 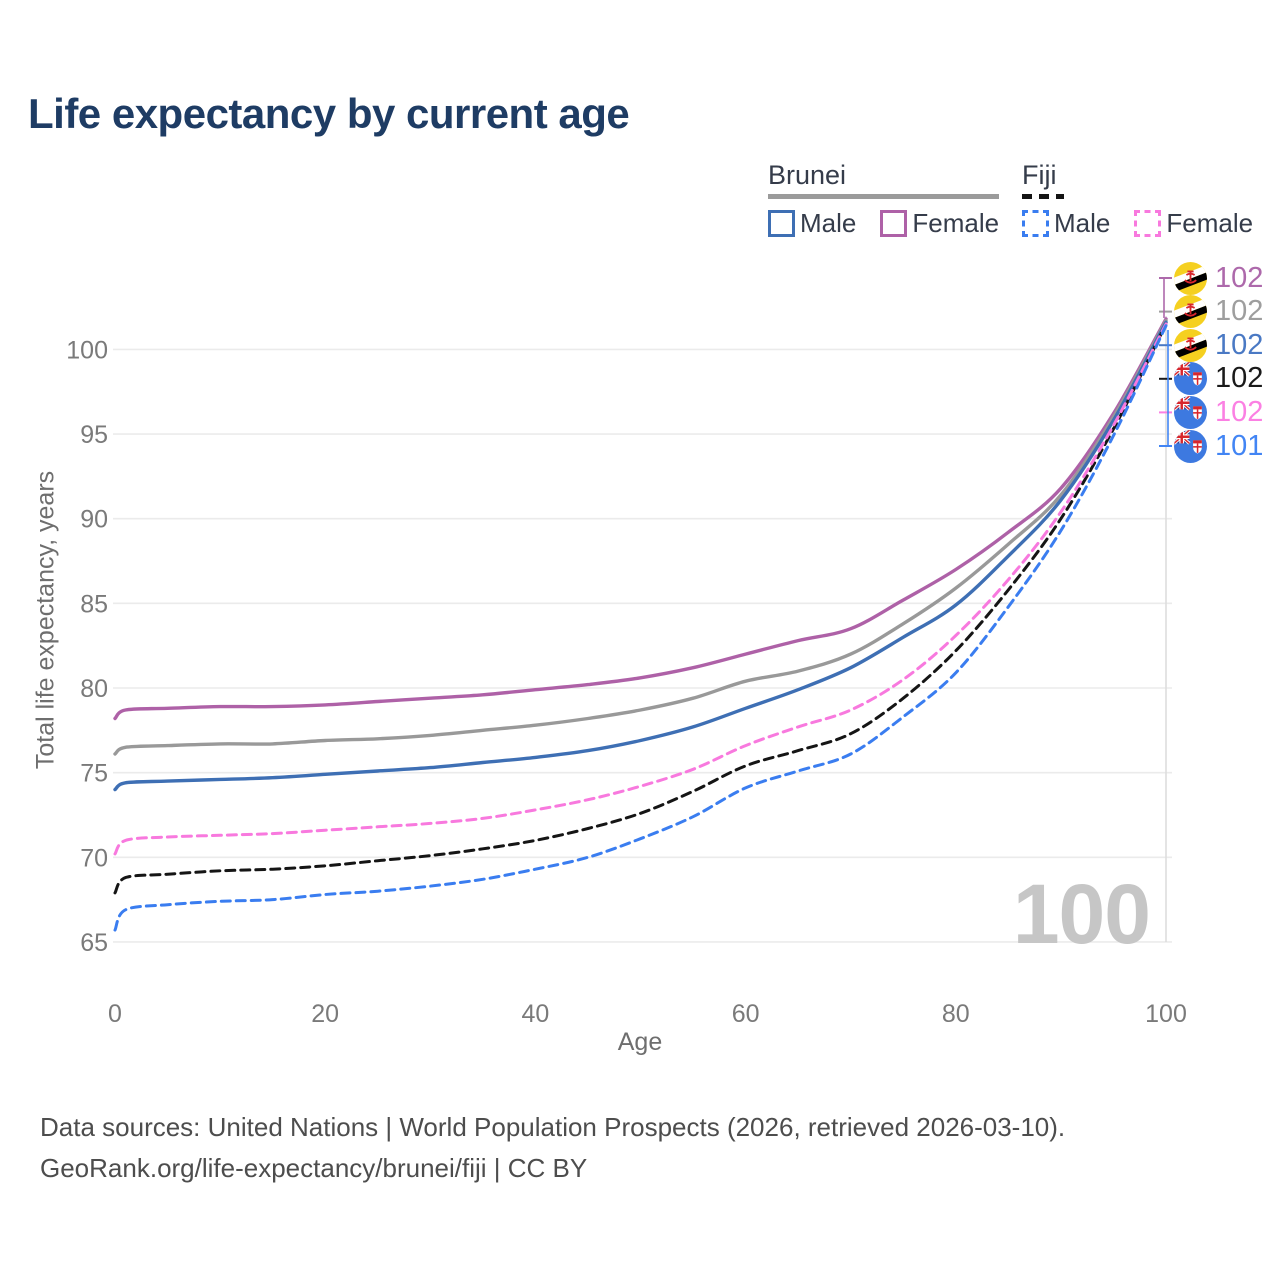 I want to click on x-tick-label: 40, so click(x=535, y=1014).